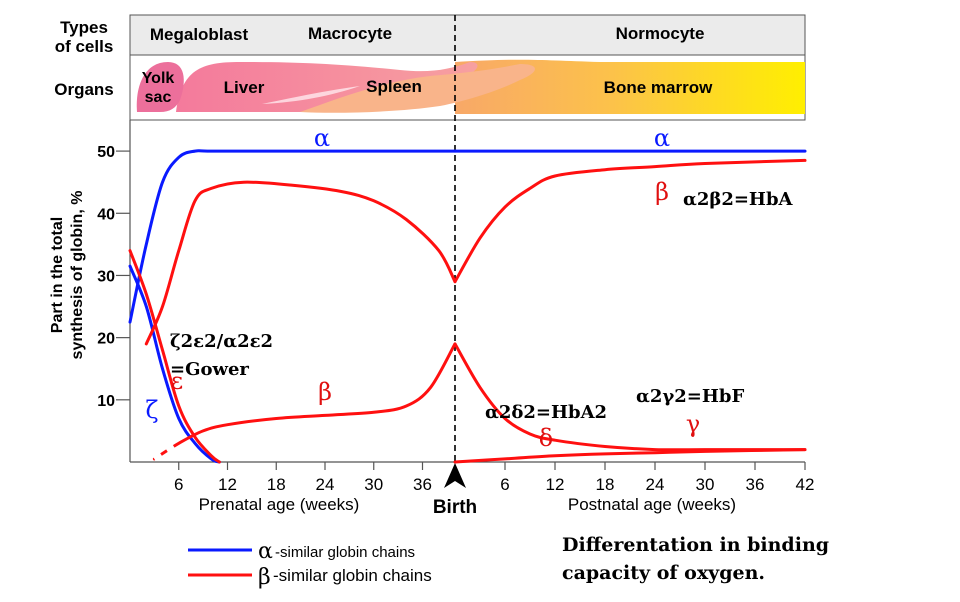  What do you see at coordinates (352, 575) in the screenshot?
I see `legend-beta-text: -similar globin chains` at bounding box center [352, 575].